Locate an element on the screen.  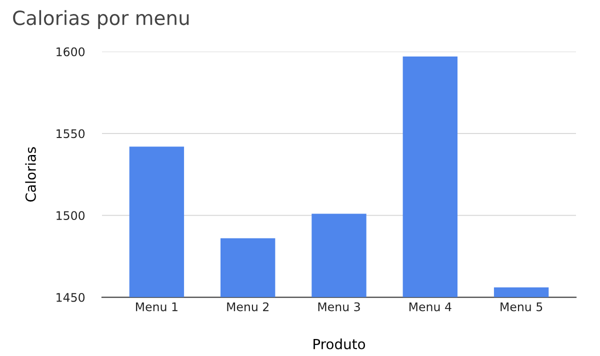
x-tick-label: Menu 3 is located at coordinates (339, 307).